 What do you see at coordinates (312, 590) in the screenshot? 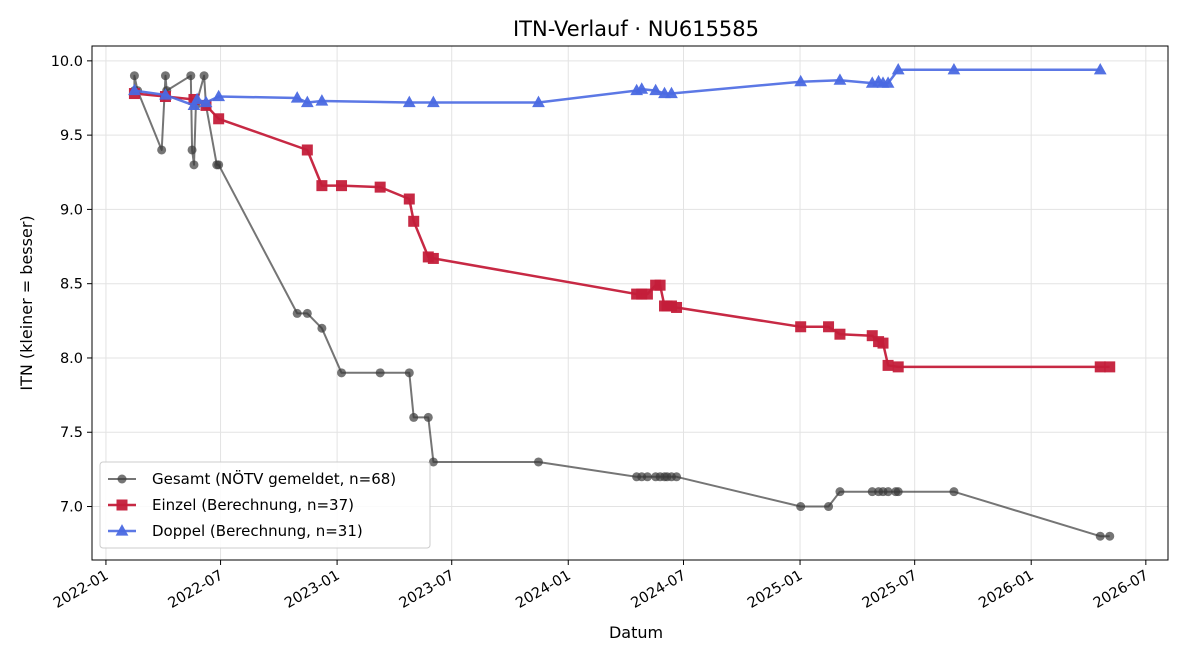
I see `x-tick-label: 2023-01` at bounding box center [312, 590].